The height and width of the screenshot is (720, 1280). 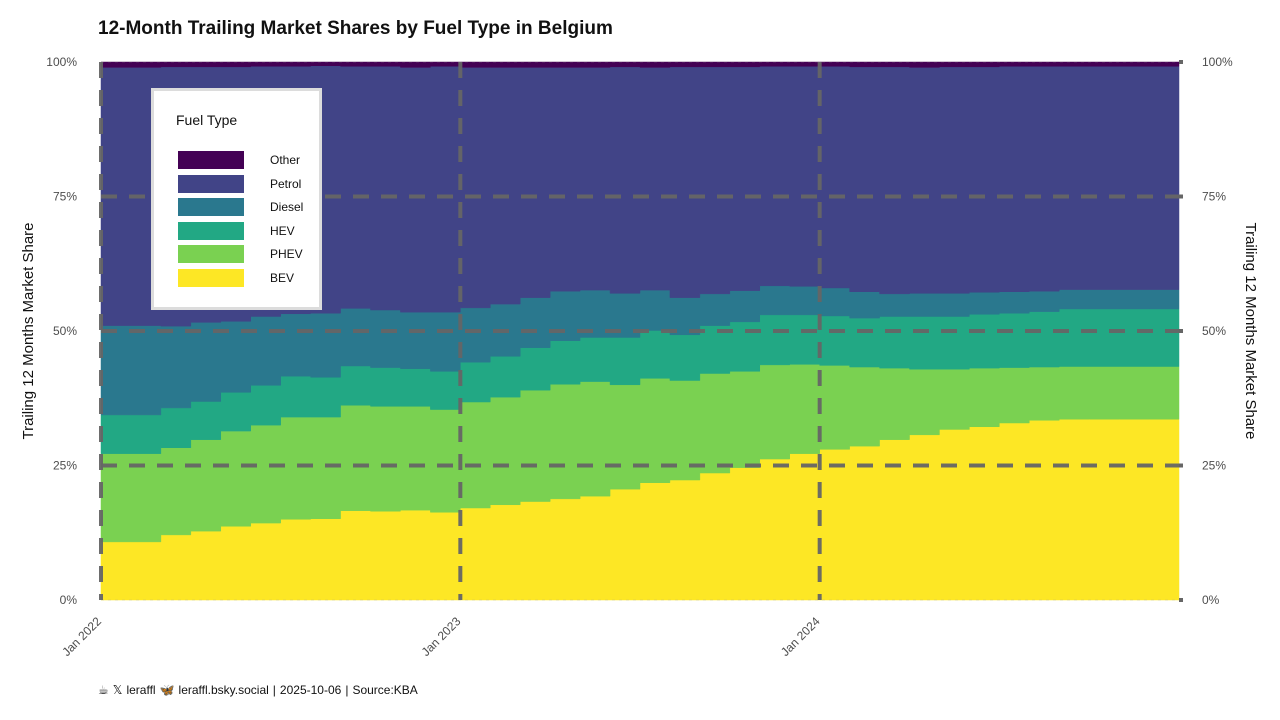 I want to click on y-tick-label-right: 75%, so click(x=1214, y=197).